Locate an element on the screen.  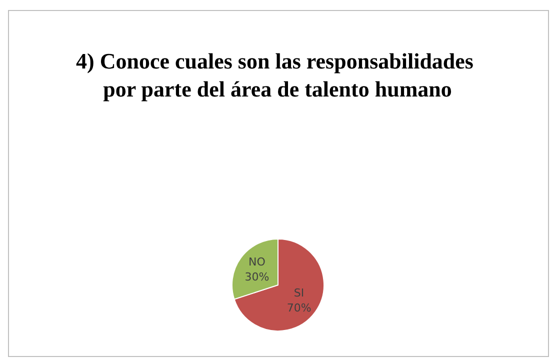
slice-label: SI is located at coordinates (299, 293).